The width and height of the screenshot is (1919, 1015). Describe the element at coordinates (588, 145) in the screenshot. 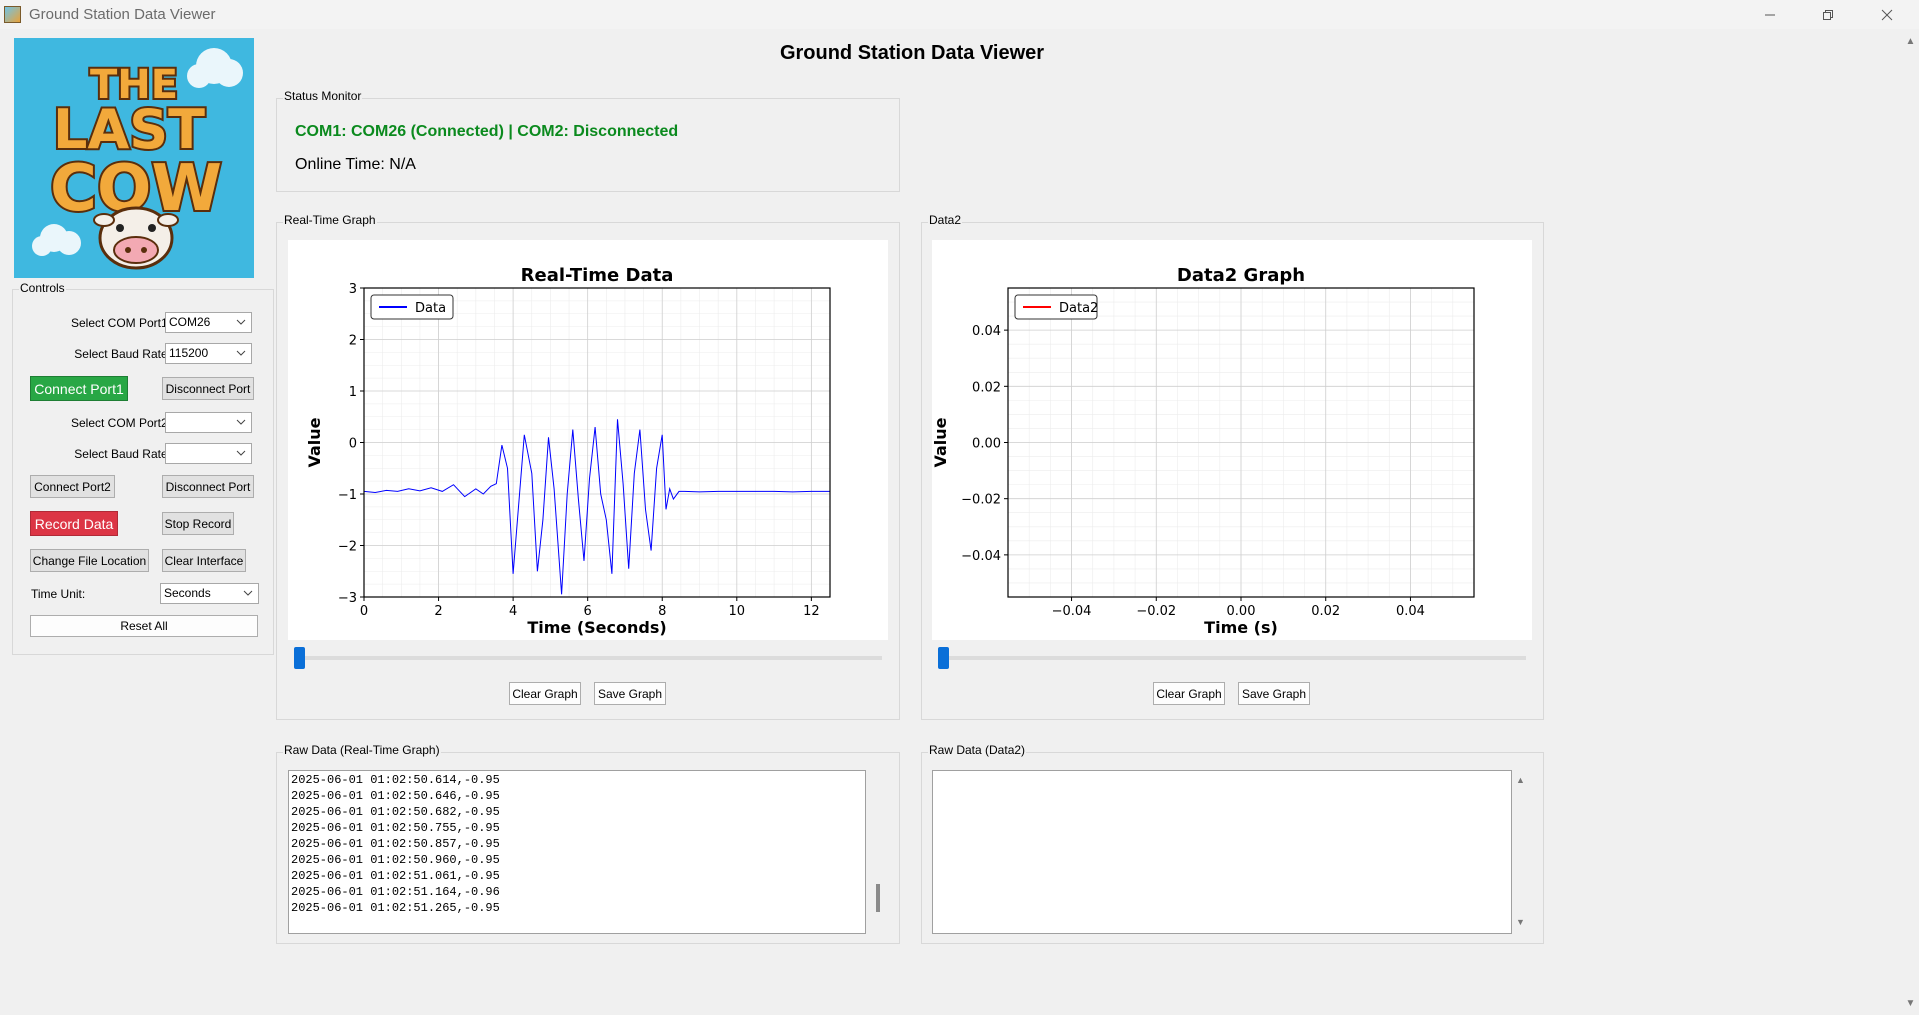

I see `status-monitor-group` at that location.